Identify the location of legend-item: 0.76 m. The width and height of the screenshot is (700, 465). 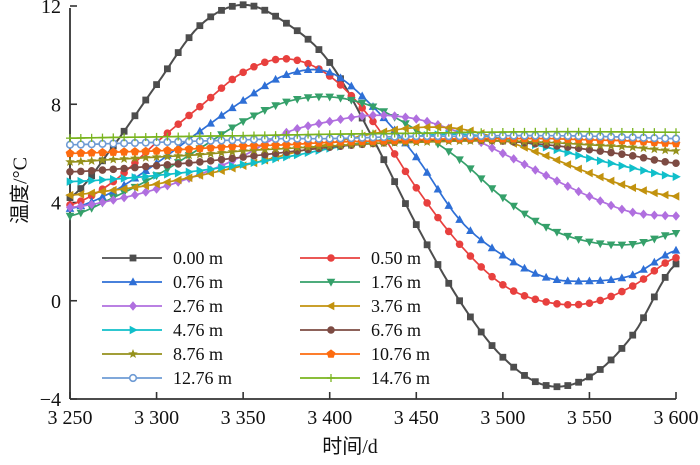
(199, 282).